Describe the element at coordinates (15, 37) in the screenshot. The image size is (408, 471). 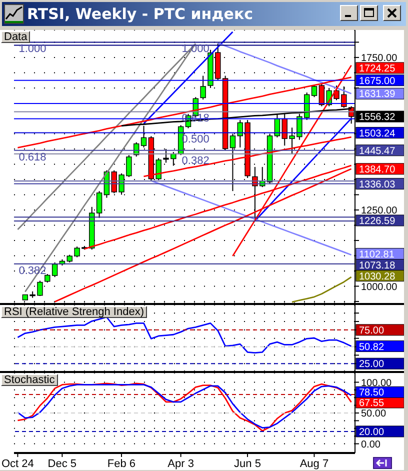
I see `chart-subtitle: Data` at that location.